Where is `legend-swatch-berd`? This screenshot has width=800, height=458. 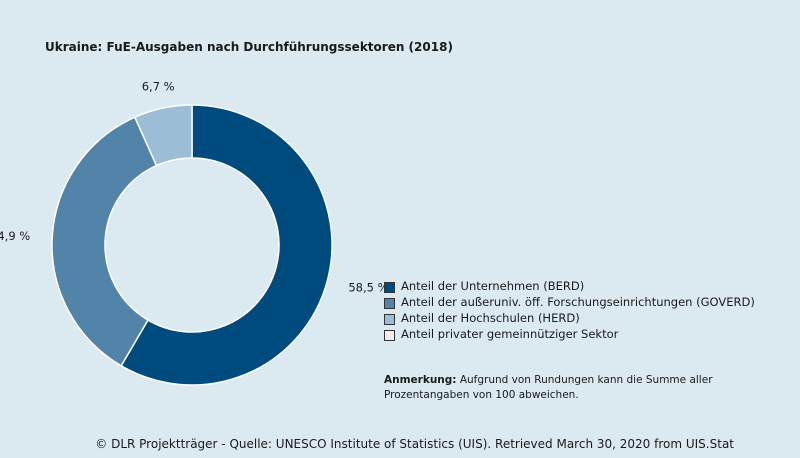 legend-swatch-berd is located at coordinates (389, 287).